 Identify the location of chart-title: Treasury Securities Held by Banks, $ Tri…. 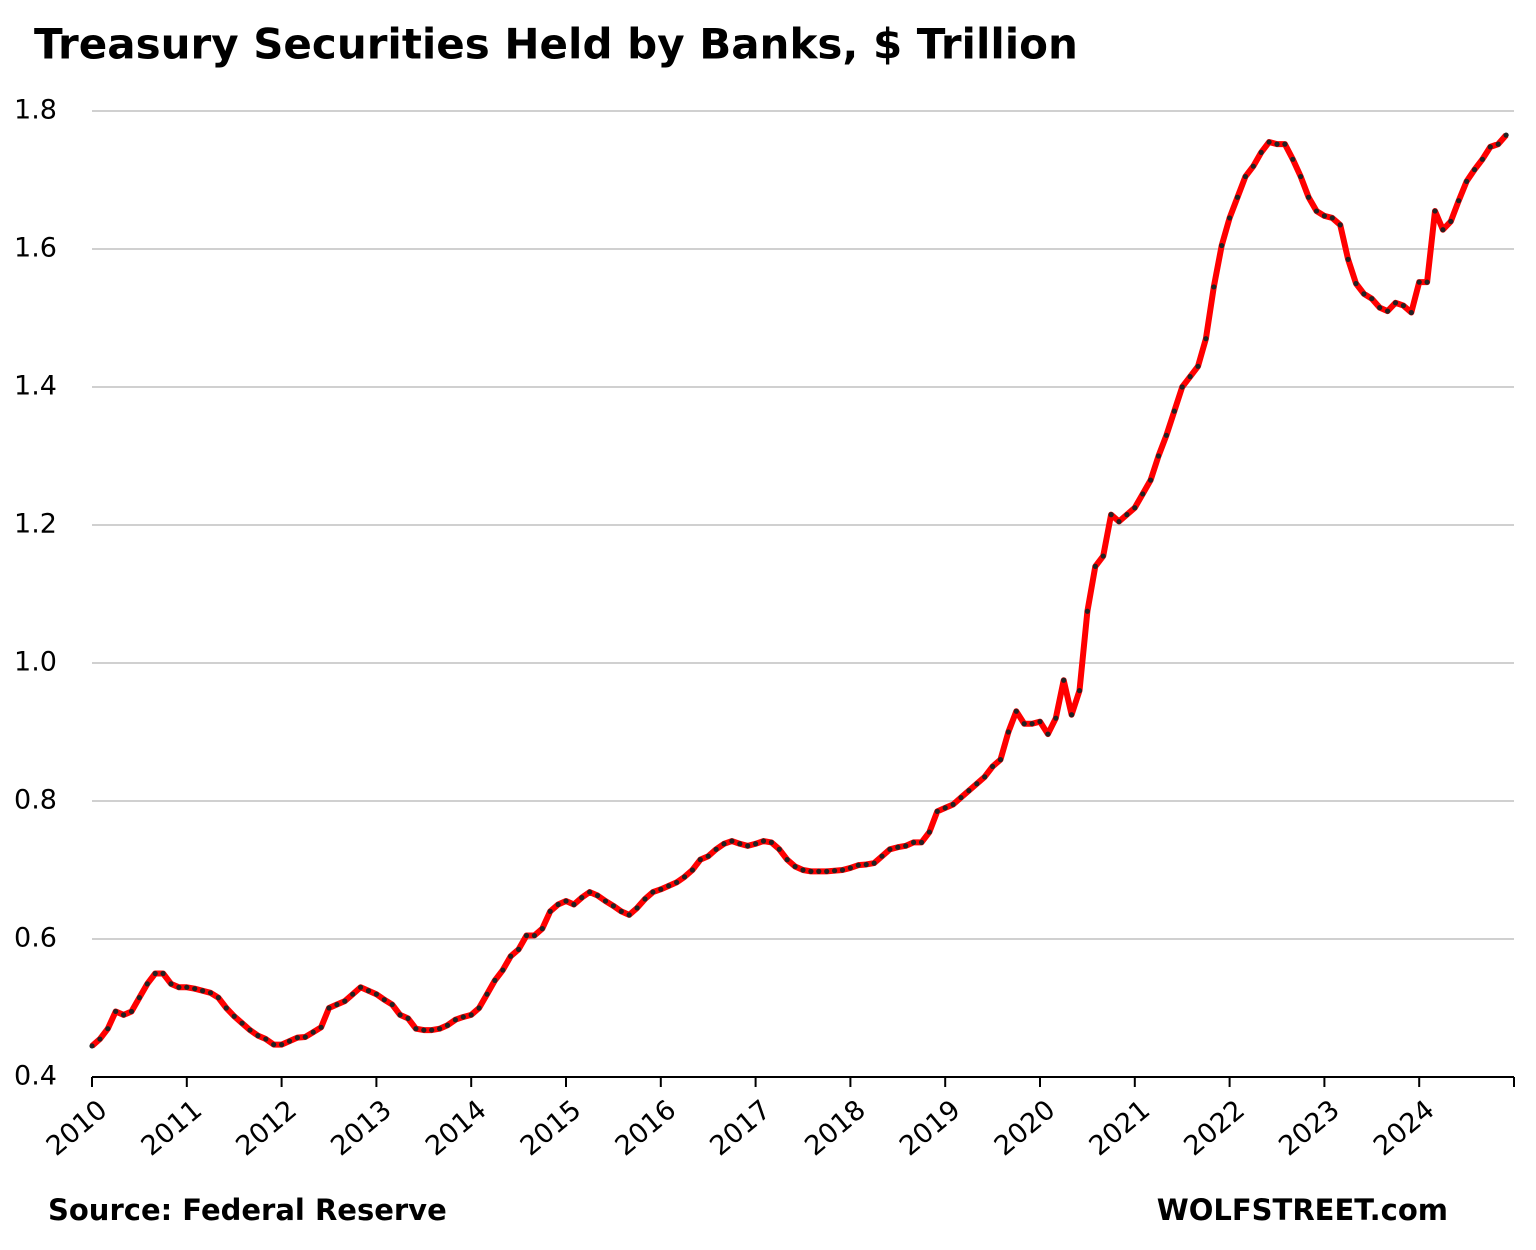
(556, 44).